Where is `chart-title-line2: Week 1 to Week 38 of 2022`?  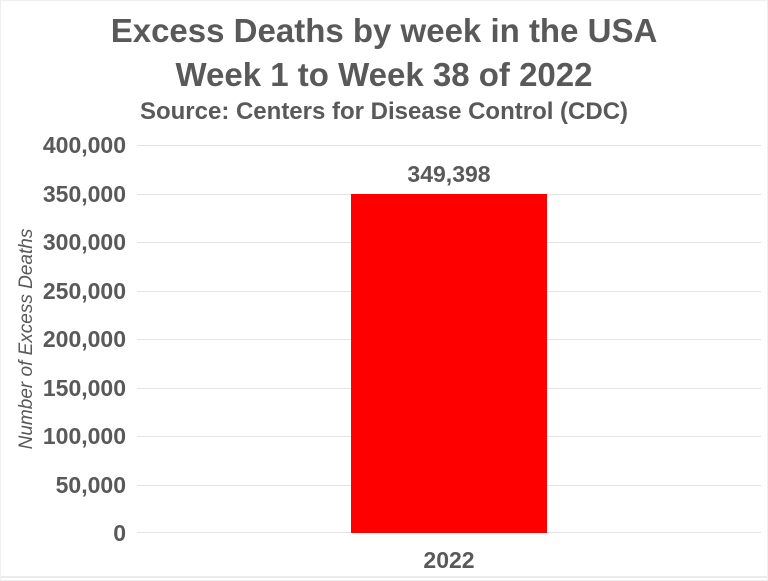 chart-title-line2: Week 1 to Week 38 of 2022 is located at coordinates (384, 74).